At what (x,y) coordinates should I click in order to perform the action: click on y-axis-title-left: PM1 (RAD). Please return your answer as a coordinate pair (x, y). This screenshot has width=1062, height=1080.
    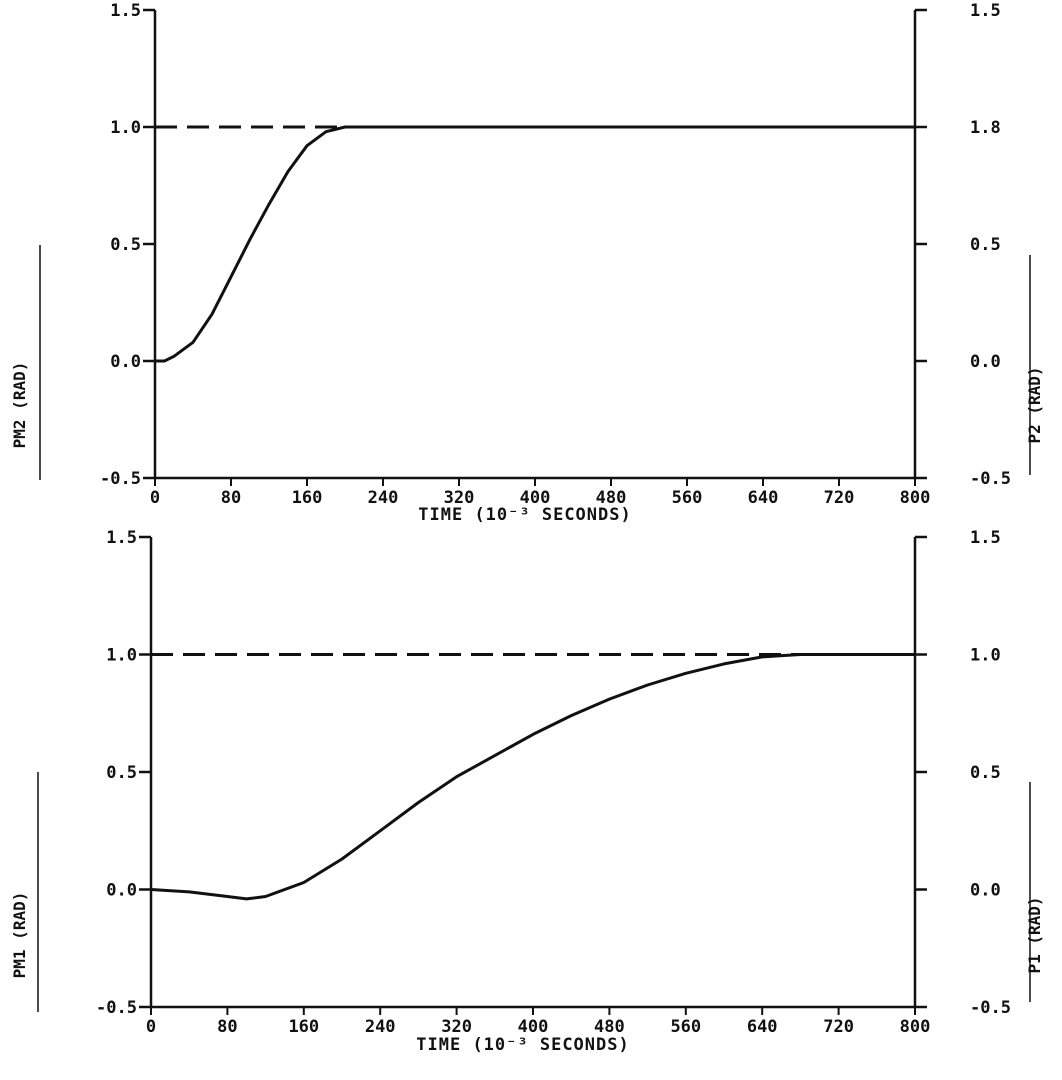
    Looking at the image, I should click on (19, 935).